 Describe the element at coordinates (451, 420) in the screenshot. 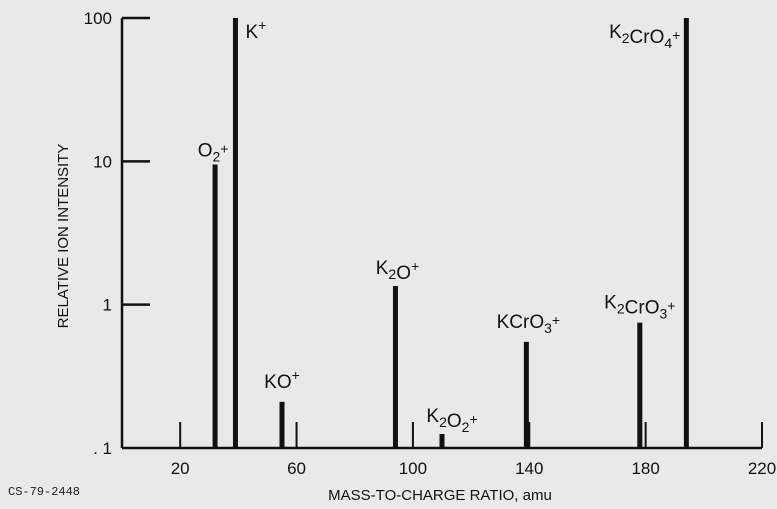

I see `peak-label: K2O2+` at that location.